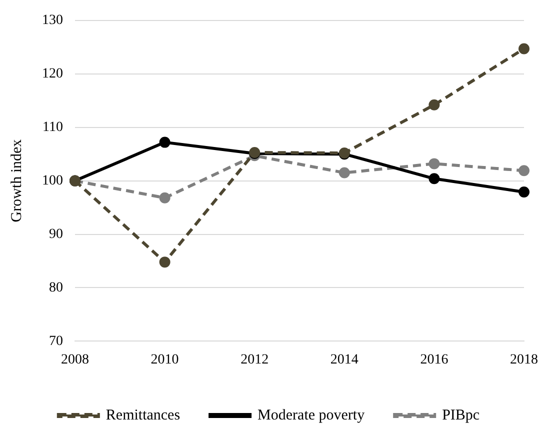 The width and height of the screenshot is (548, 437). Describe the element at coordinates (52, 74) in the screenshot. I see `y-tick-label: 120` at that location.